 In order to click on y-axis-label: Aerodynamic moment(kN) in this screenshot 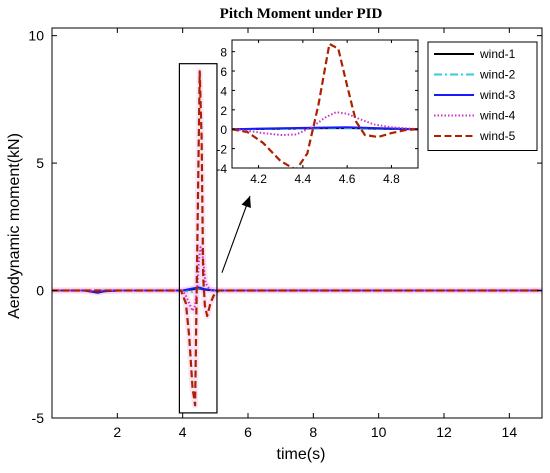, I will do `click(14, 226)`.